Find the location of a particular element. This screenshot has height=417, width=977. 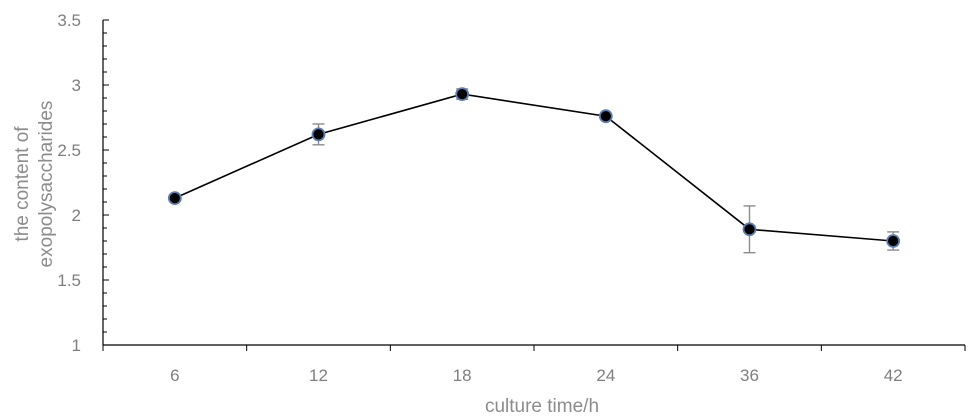

x-tick-label: 36 is located at coordinates (749, 375).